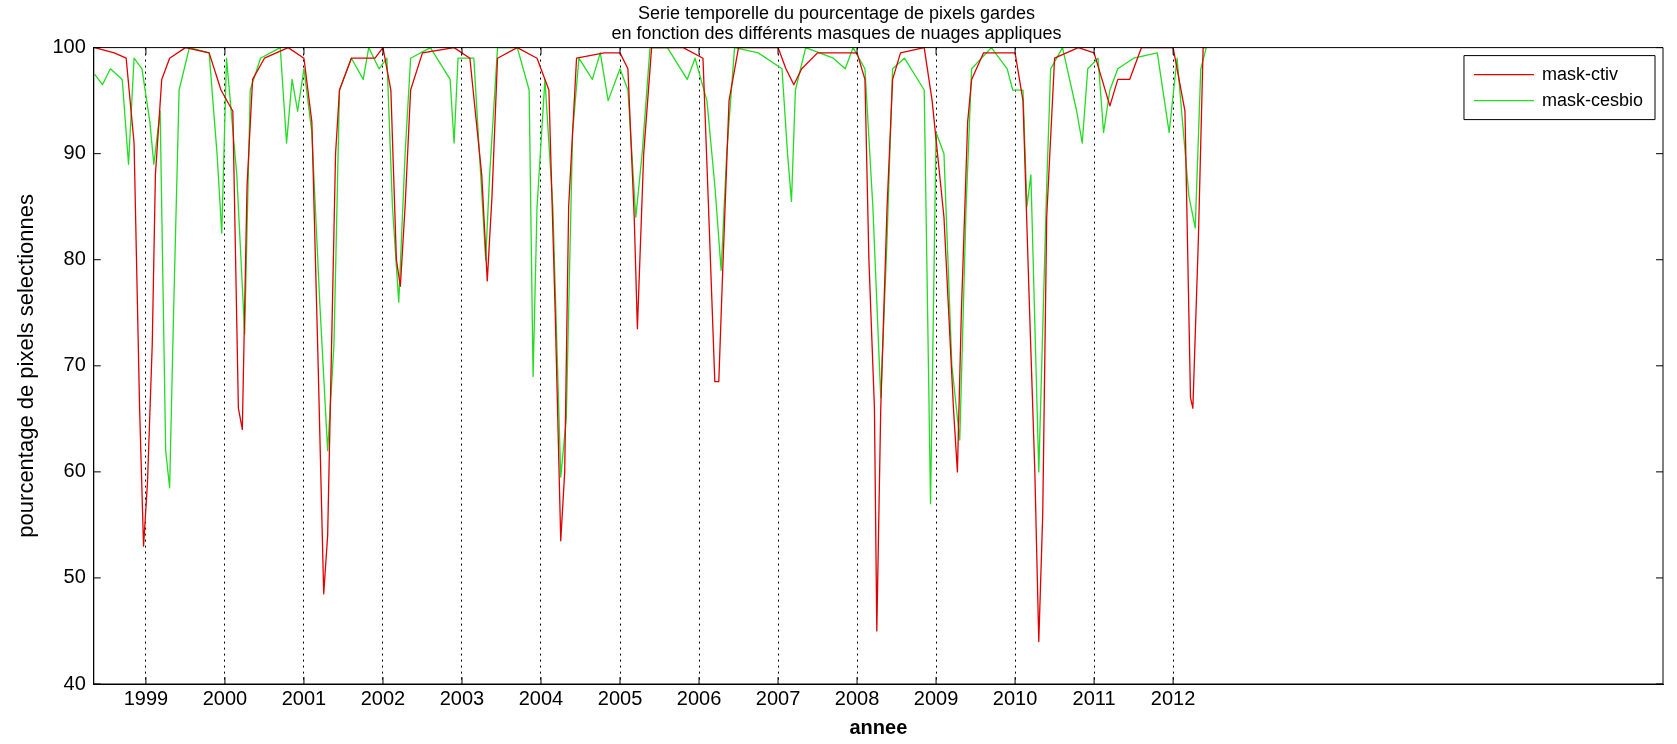  Describe the element at coordinates (699, 697) in the screenshot. I see `x-tick-label: 2006` at that location.